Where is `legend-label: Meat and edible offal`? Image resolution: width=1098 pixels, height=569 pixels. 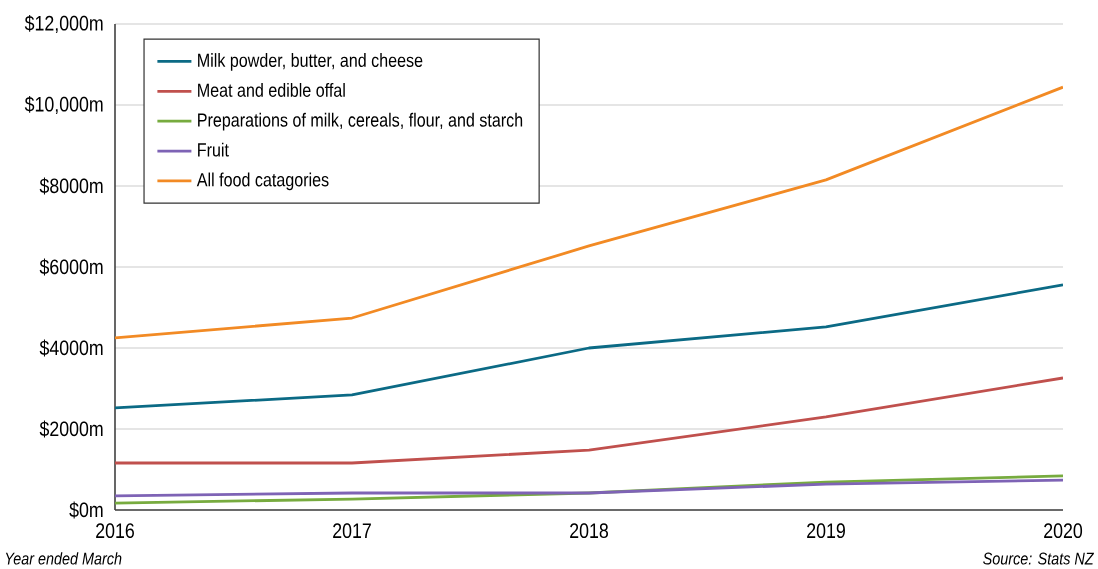 legend-label: Meat and edible offal is located at coordinates (271, 89).